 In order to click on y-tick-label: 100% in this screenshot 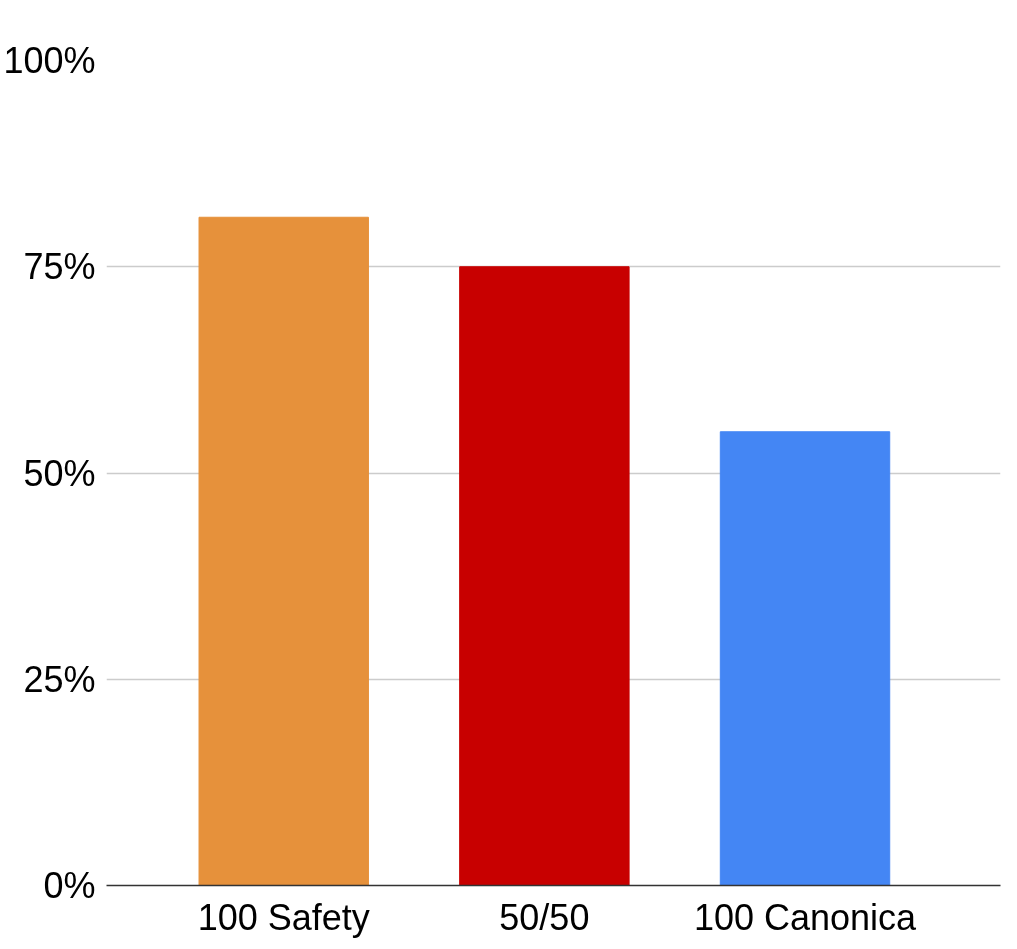, I will do `click(49, 60)`.